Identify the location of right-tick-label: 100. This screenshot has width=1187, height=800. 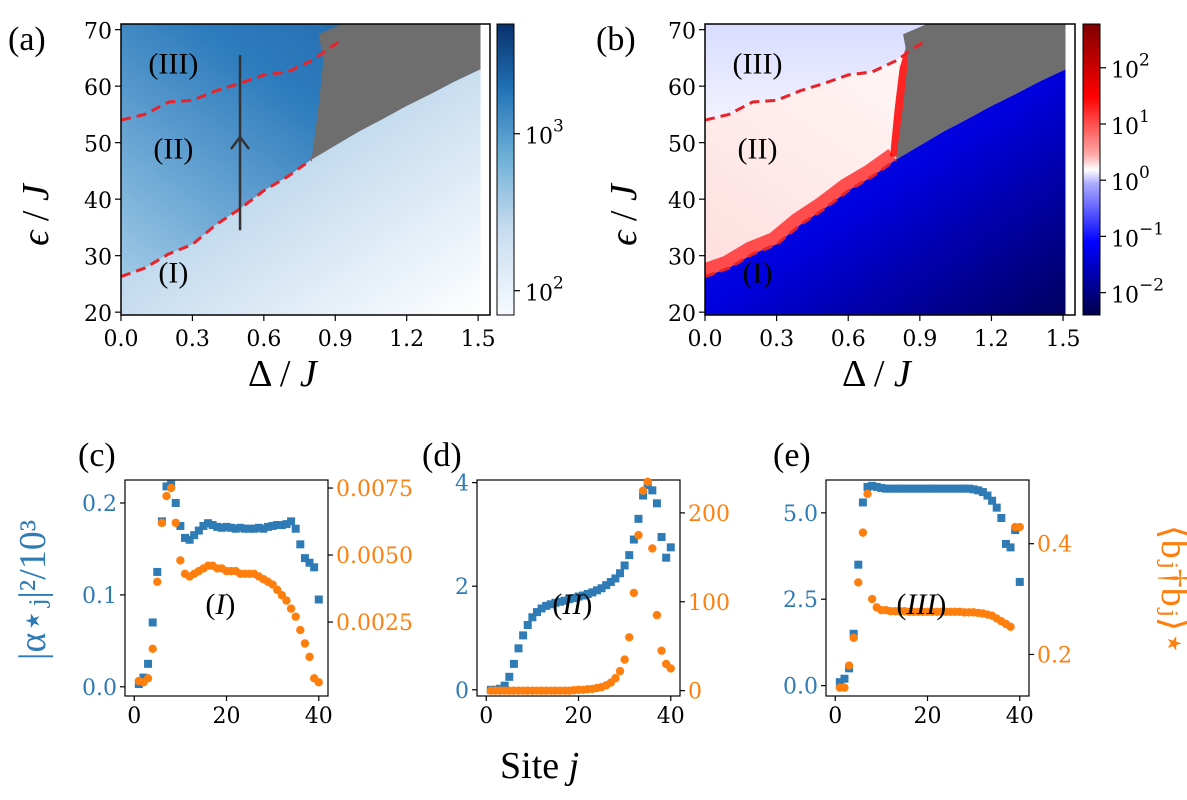
(709, 603).